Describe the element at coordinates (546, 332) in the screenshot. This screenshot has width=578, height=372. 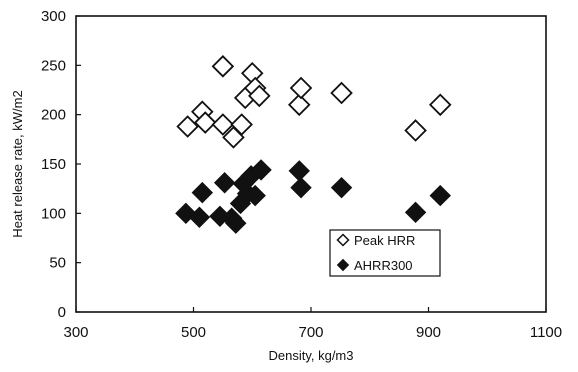
I see `x-tick-label: 1100` at that location.